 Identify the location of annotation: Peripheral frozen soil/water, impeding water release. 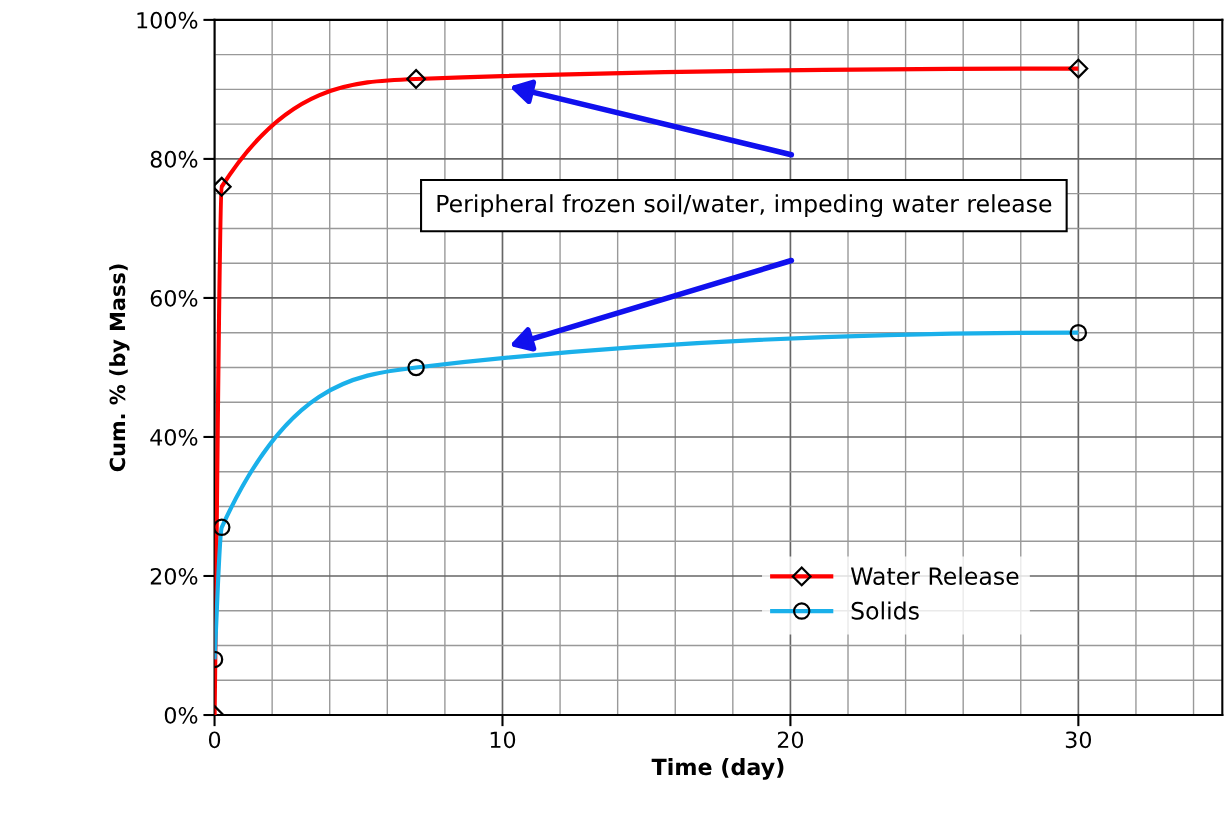
(744, 206).